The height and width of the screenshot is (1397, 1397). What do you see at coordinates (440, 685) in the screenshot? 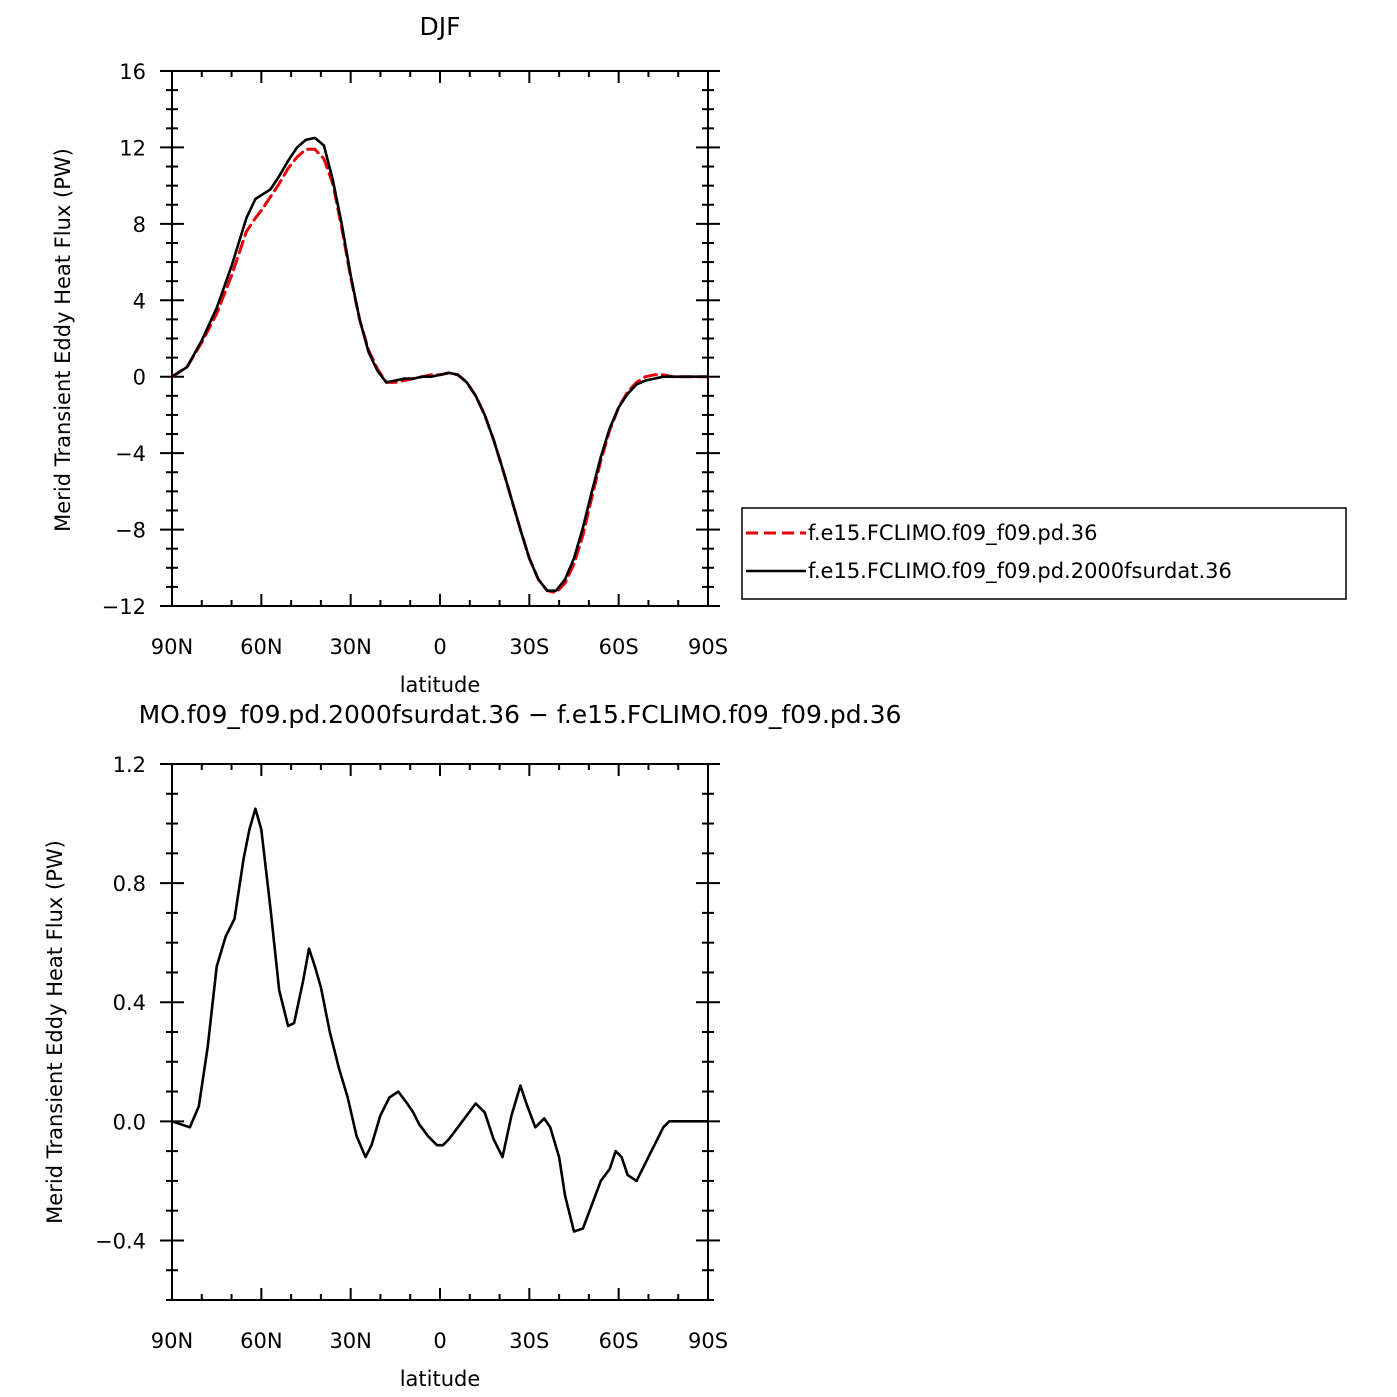
I see `top-x-axis-title: latitude` at bounding box center [440, 685].